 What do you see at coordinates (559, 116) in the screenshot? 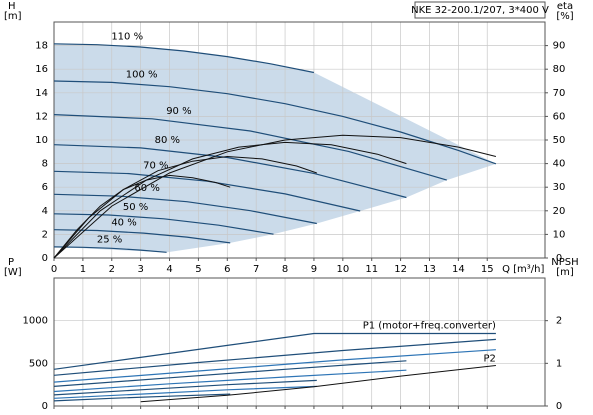
I see `y2-tick-label: 60` at bounding box center [559, 116].